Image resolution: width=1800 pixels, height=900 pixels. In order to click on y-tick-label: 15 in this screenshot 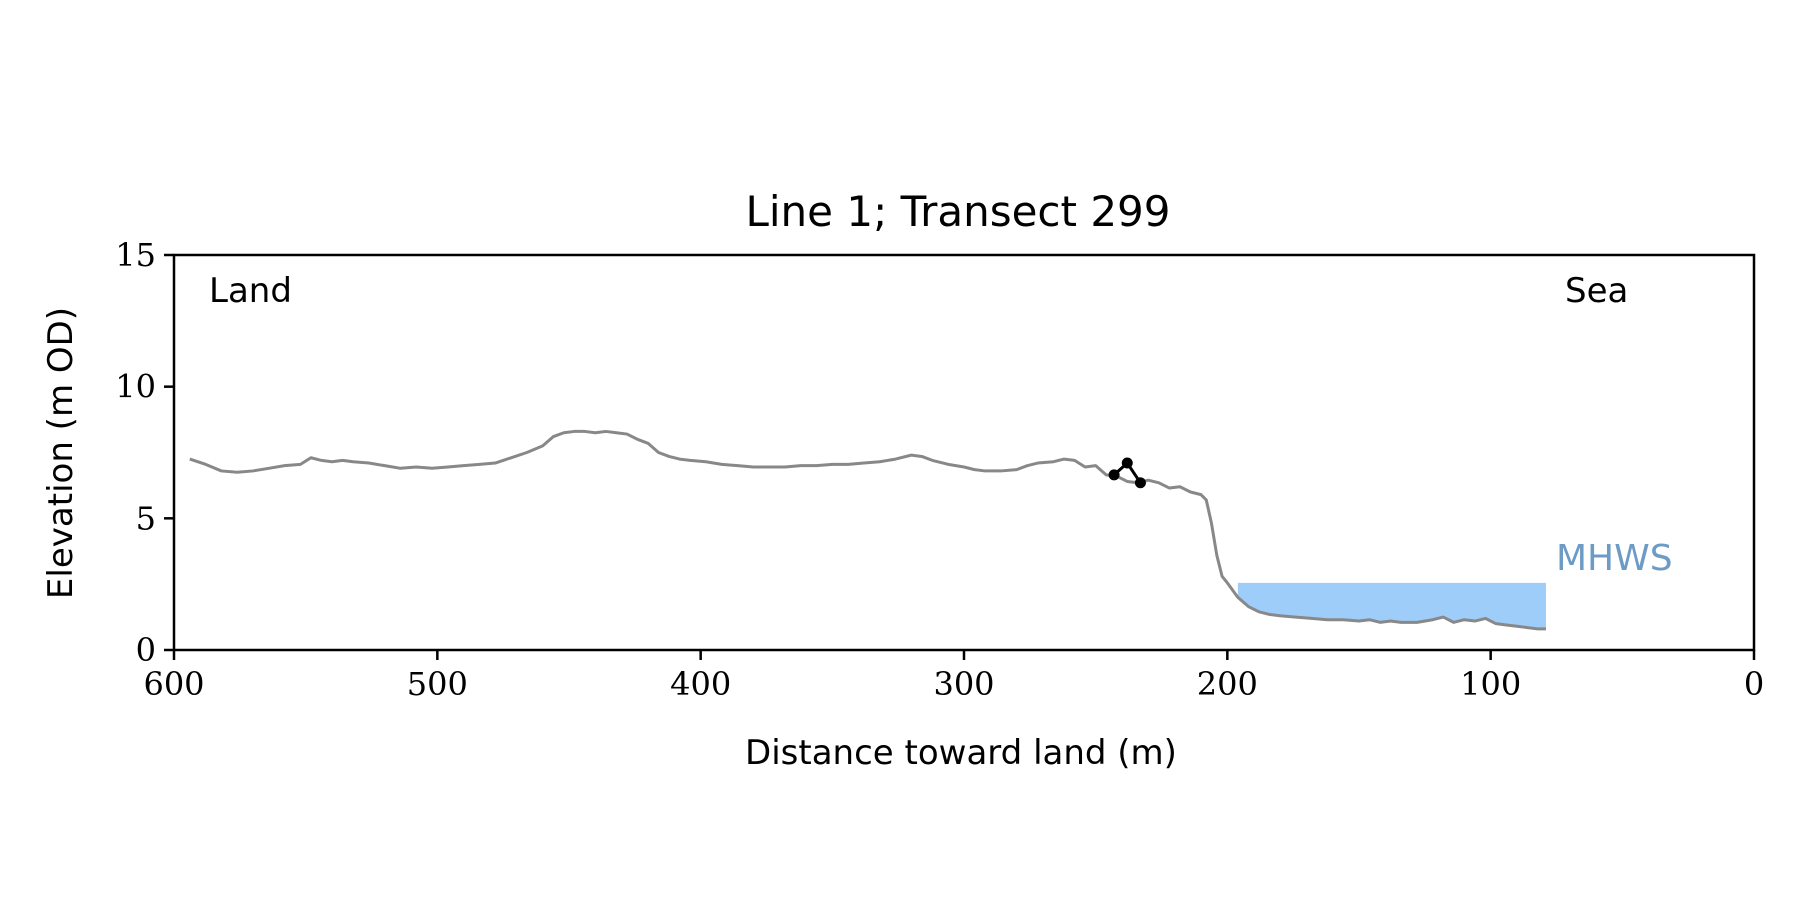, I will do `click(135, 255)`.